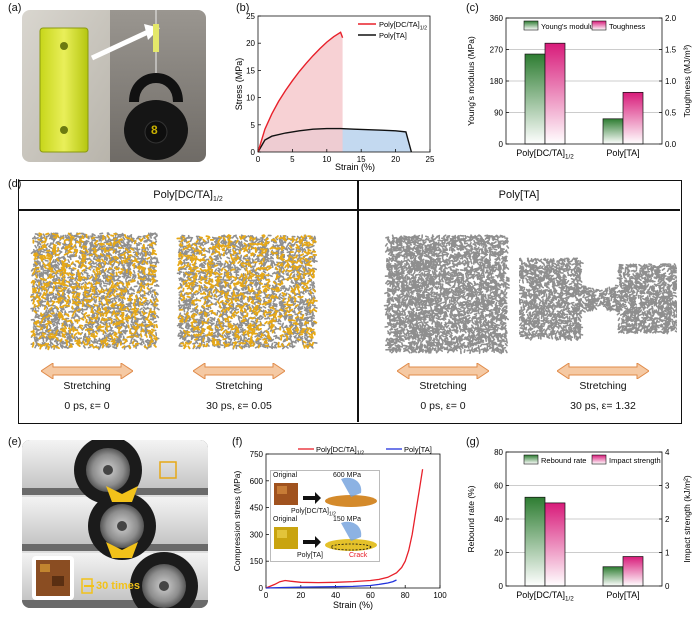 The image size is (700, 620). Describe the element at coordinates (535, 99) in the screenshot. I see `chart-c-bar-left` at that location.